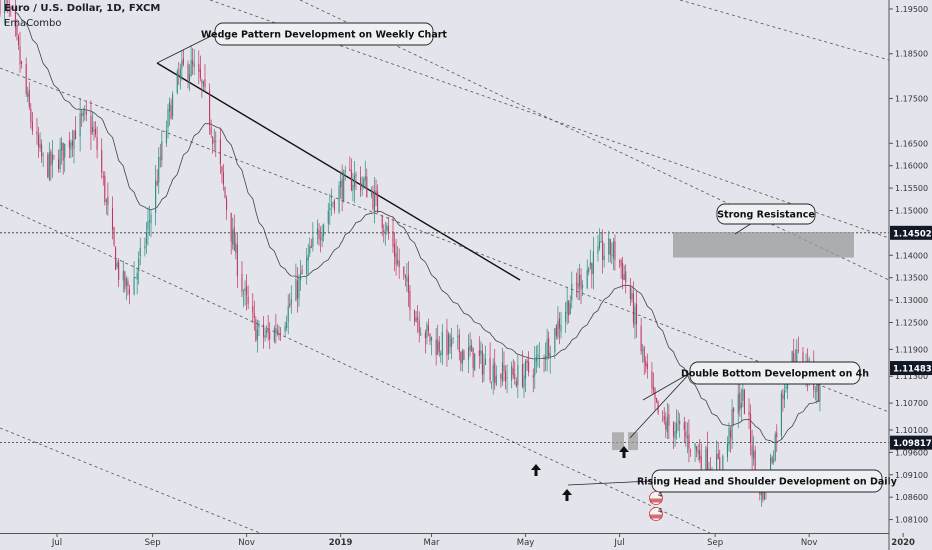 Image resolution: width=932 pixels, height=550 pixels. What do you see at coordinates (911, 349) in the screenshot?
I see `price-tick-label: 1.11900` at bounding box center [911, 349].